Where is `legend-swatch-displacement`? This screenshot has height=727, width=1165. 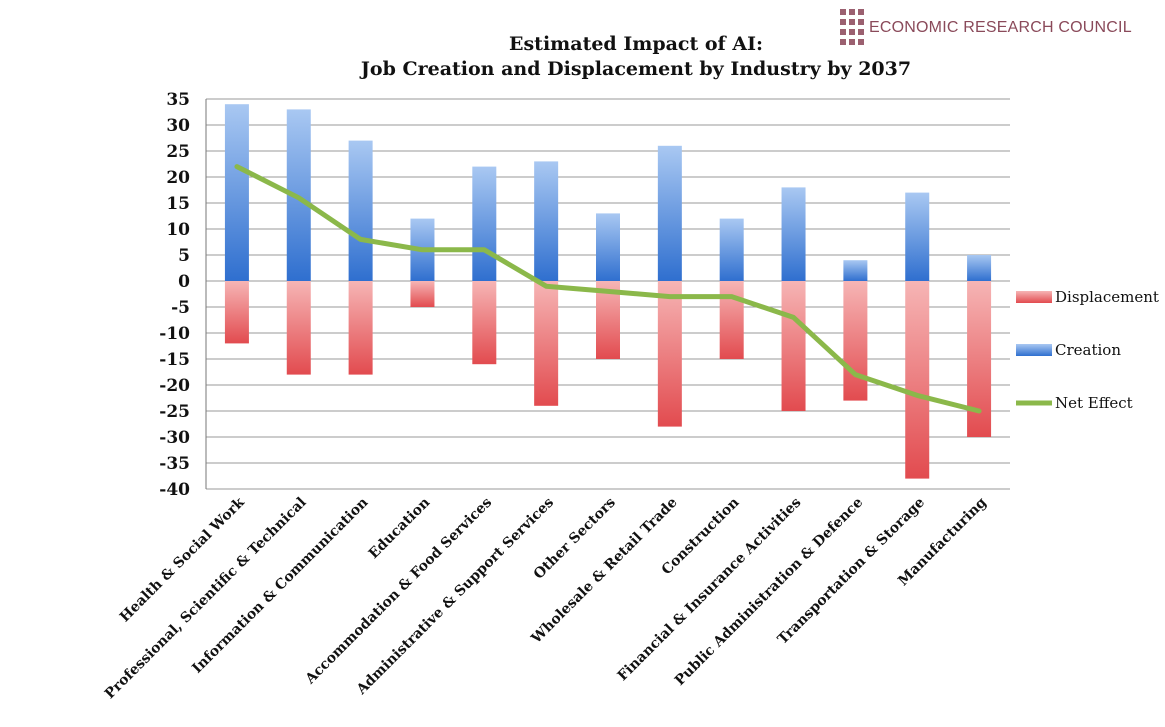 legend-swatch-displacement is located at coordinates (1034, 297).